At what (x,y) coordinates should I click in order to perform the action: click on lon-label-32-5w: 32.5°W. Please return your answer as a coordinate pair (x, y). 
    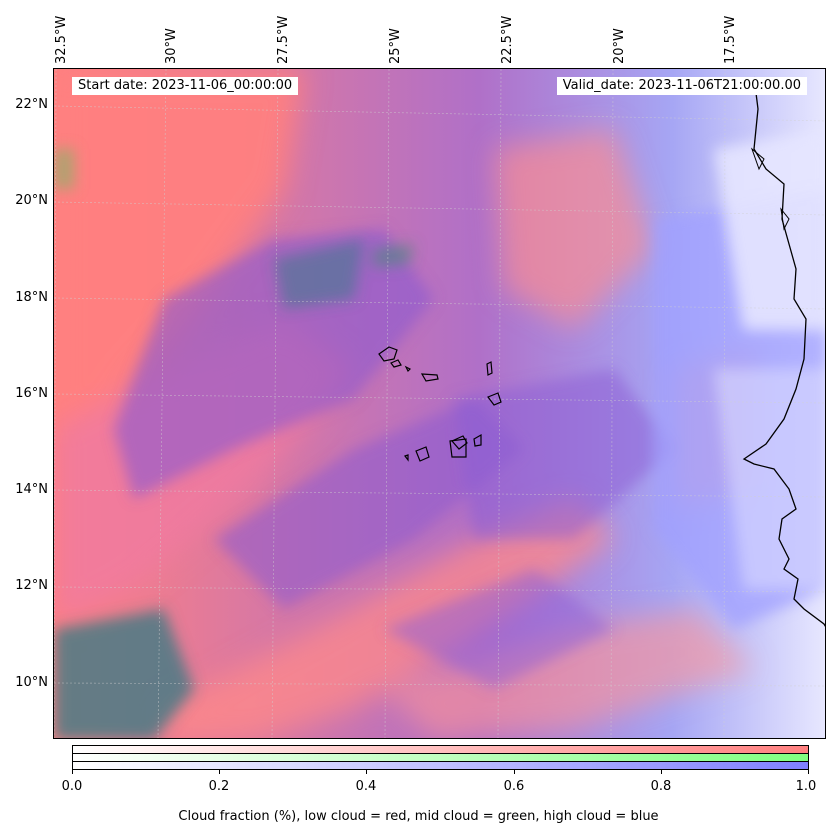
    Looking at the image, I should click on (61, 39).